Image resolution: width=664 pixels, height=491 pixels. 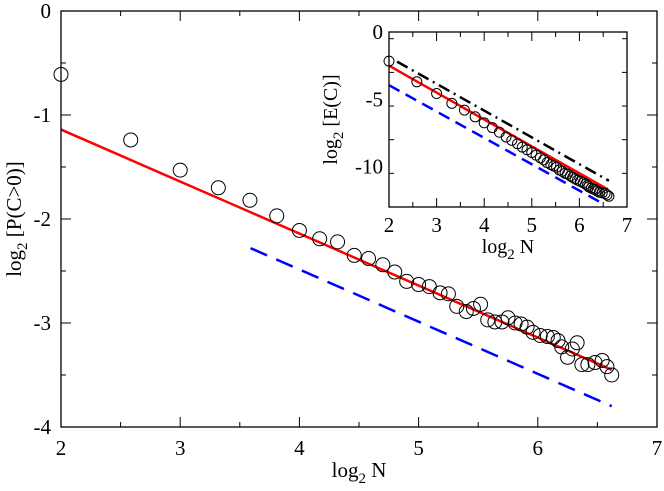 What do you see at coordinates (43, 427) in the screenshot?
I see `y-tick-label: -4` at bounding box center [43, 427].